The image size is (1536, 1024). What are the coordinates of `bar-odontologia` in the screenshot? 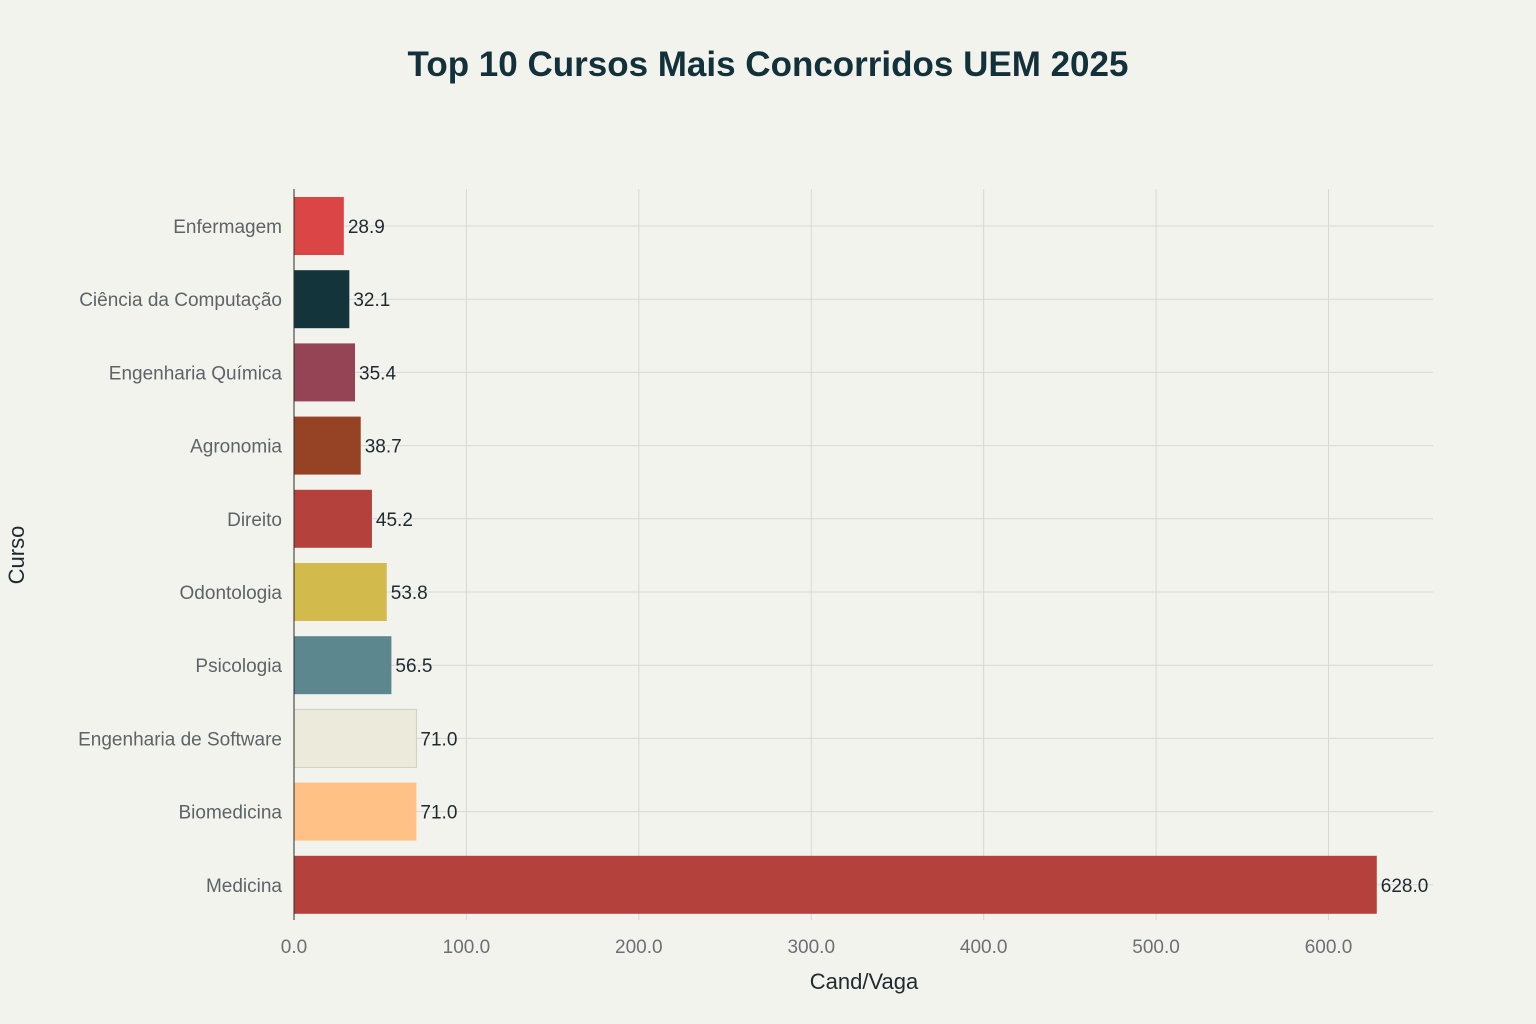 It's located at (340, 592).